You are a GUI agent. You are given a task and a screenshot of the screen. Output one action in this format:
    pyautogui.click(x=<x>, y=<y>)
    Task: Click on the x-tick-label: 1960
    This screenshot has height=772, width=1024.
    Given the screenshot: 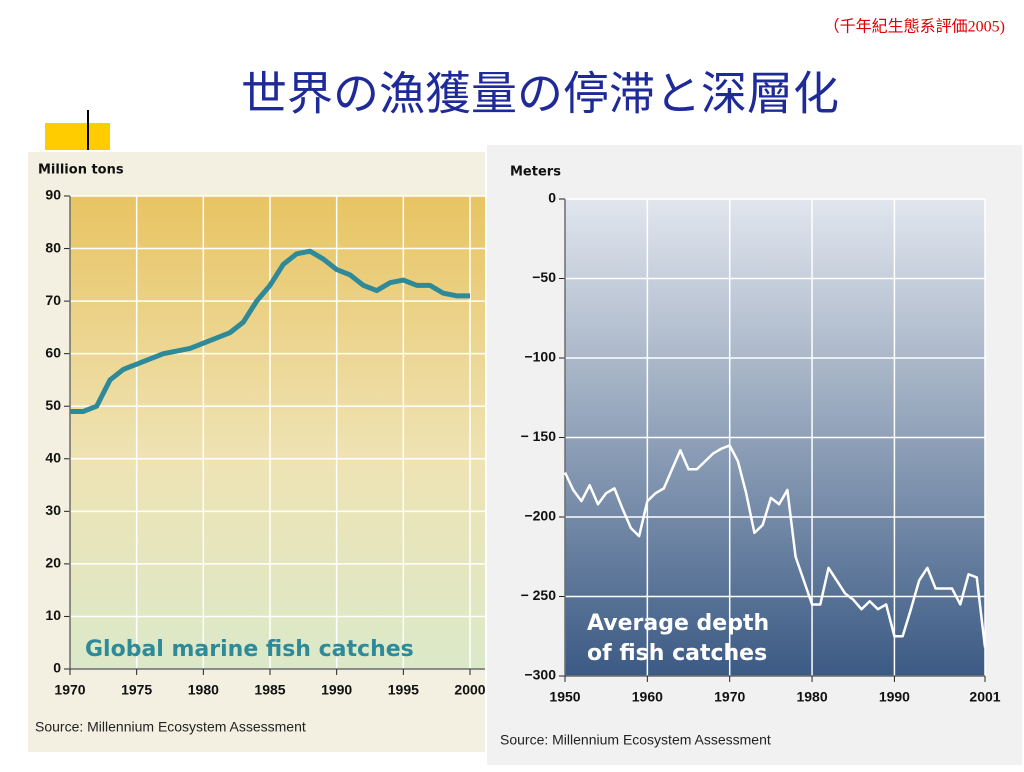 What is the action you would take?
    pyautogui.click(x=647, y=697)
    